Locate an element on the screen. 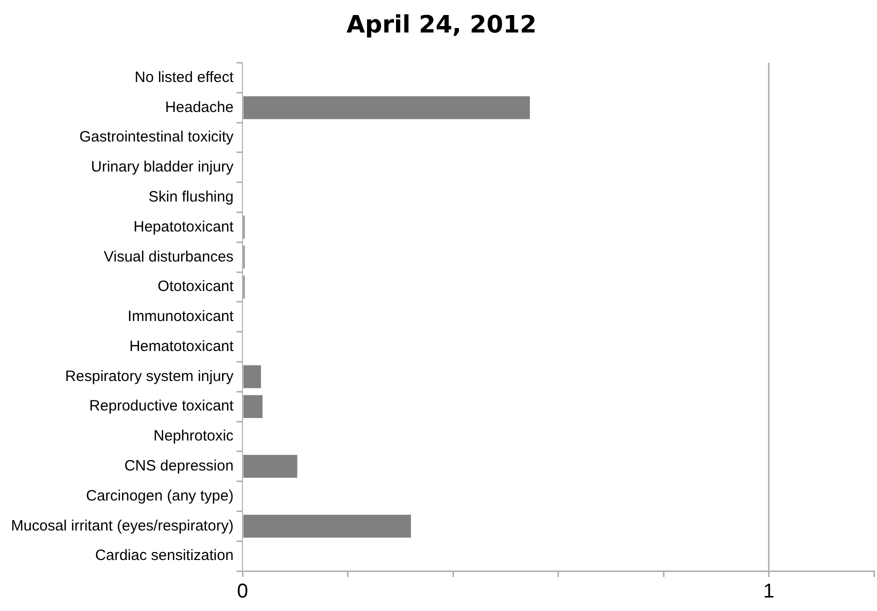 This screenshot has height=611, width=877. y-tick-label: Reproductive toxicant is located at coordinates (161, 406).